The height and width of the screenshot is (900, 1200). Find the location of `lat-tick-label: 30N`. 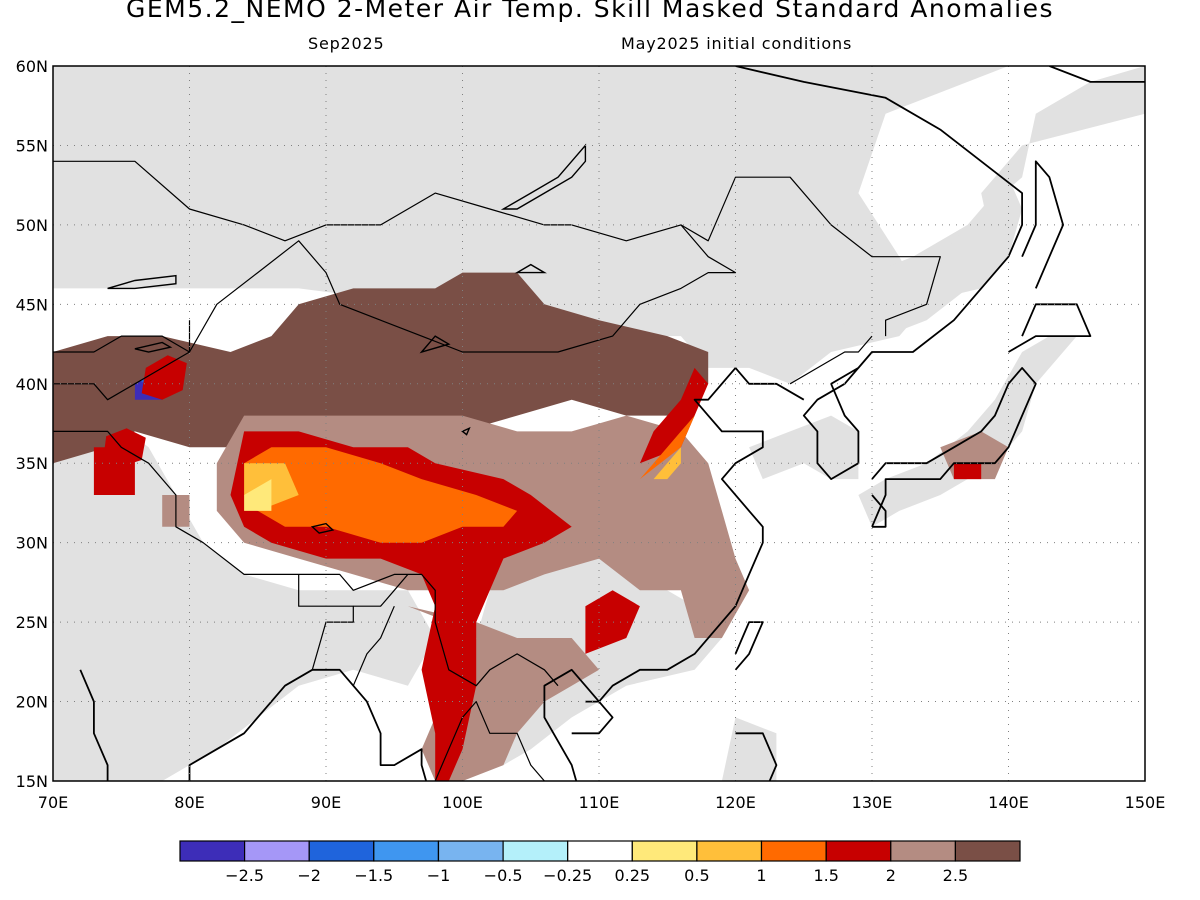

lat-tick-label: 30N is located at coordinates (32, 543).